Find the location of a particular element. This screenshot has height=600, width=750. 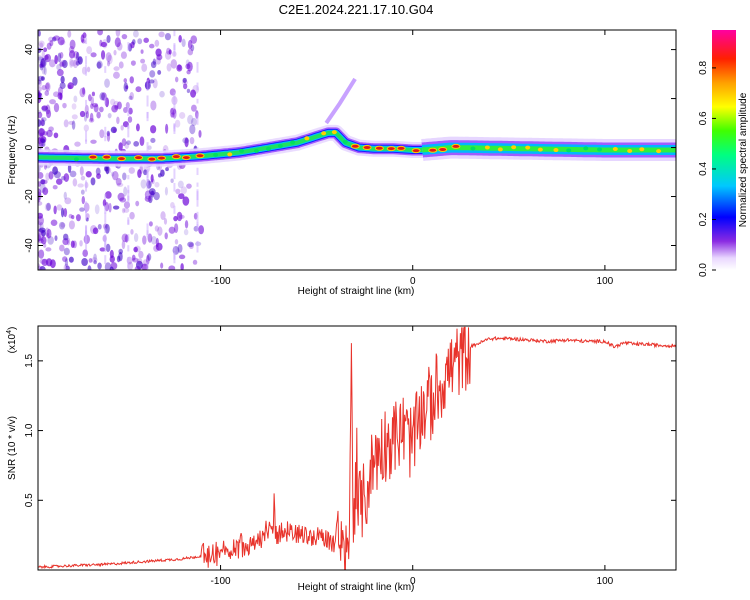

colorbar-gradient is located at coordinates (724, 150).